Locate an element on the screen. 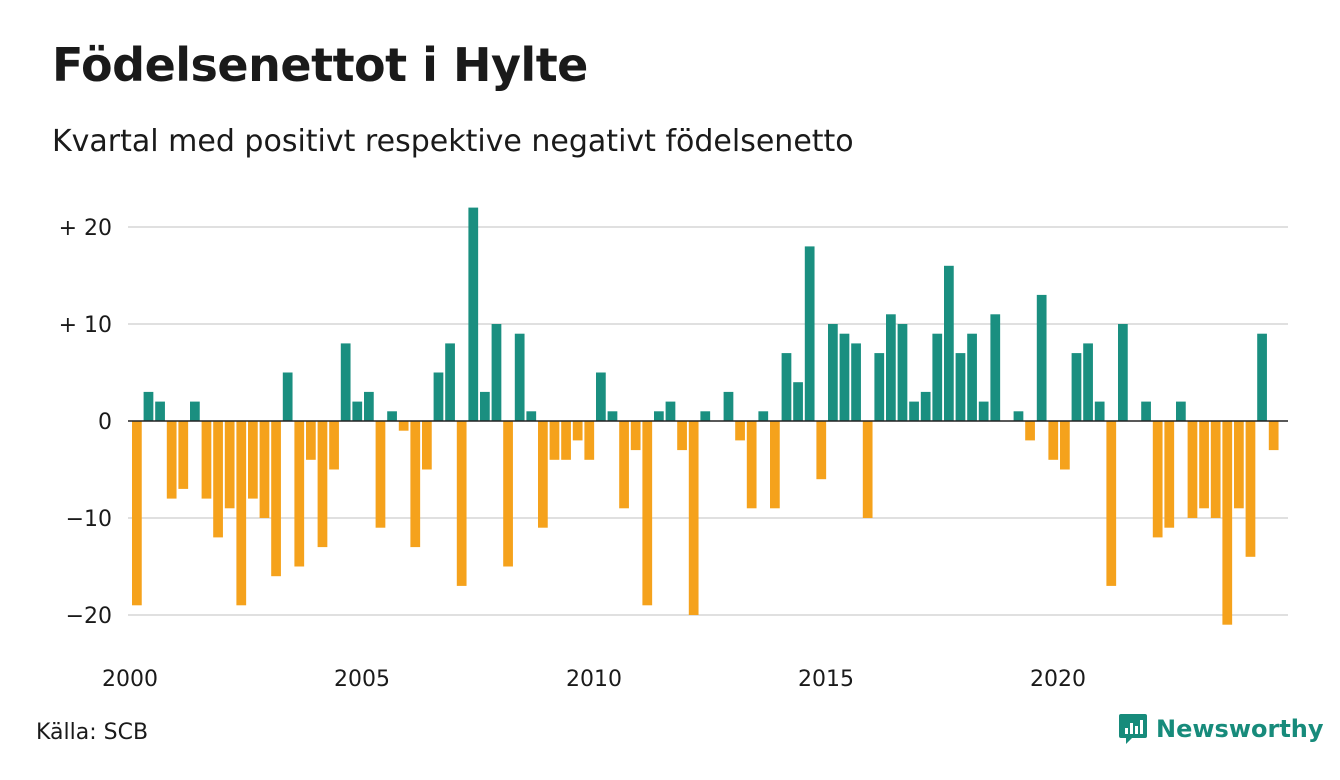 The height and width of the screenshot is (780, 1340). brand-logo: Newsworthy is located at coordinates (1221, 729).